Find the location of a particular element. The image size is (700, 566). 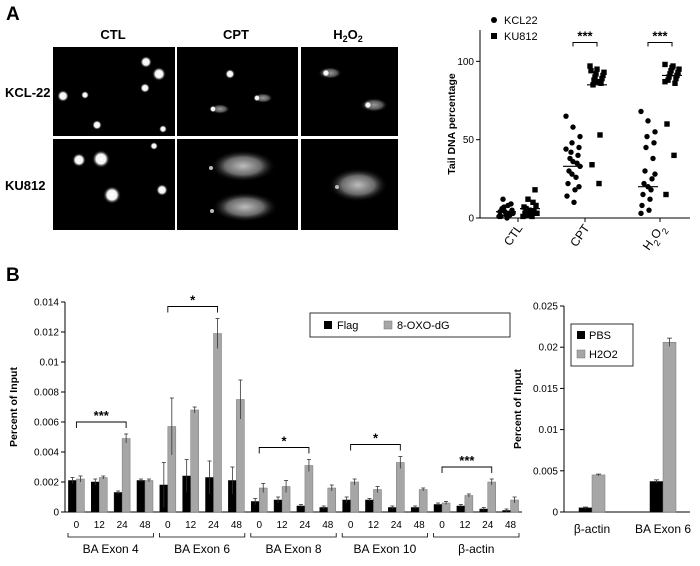

legend-label-kcl22: KCL22 is located at coordinates (521, 21).